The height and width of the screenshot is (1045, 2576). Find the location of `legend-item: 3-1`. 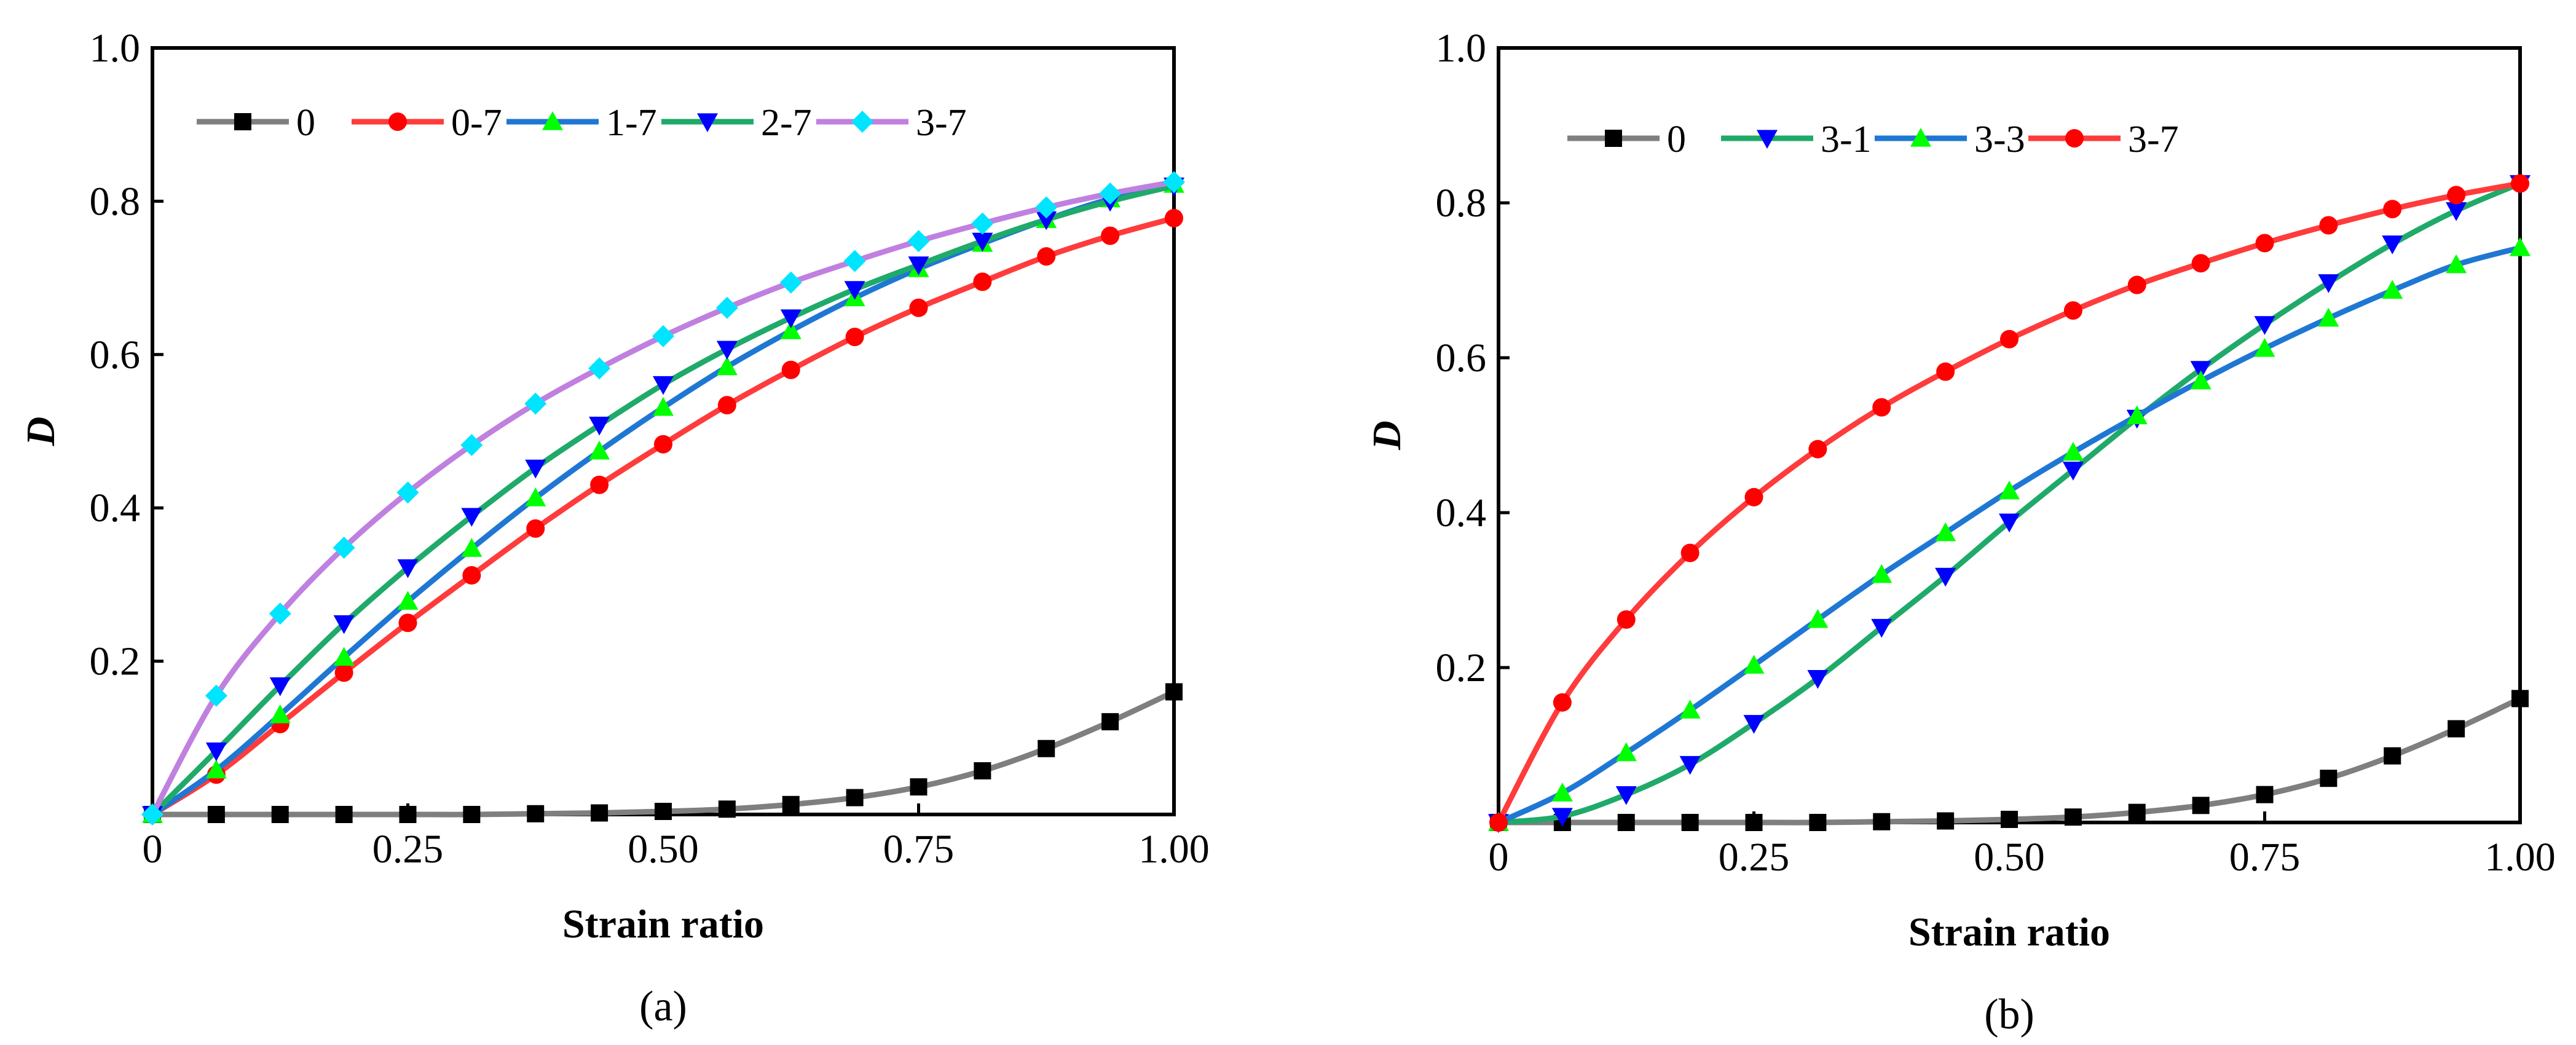

legend-item: 3-1 is located at coordinates (1797, 139).